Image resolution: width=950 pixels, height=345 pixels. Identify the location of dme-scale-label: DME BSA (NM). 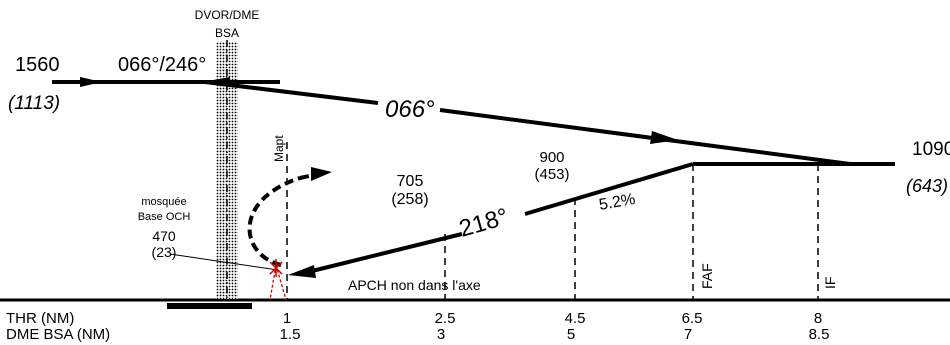
(58, 334).